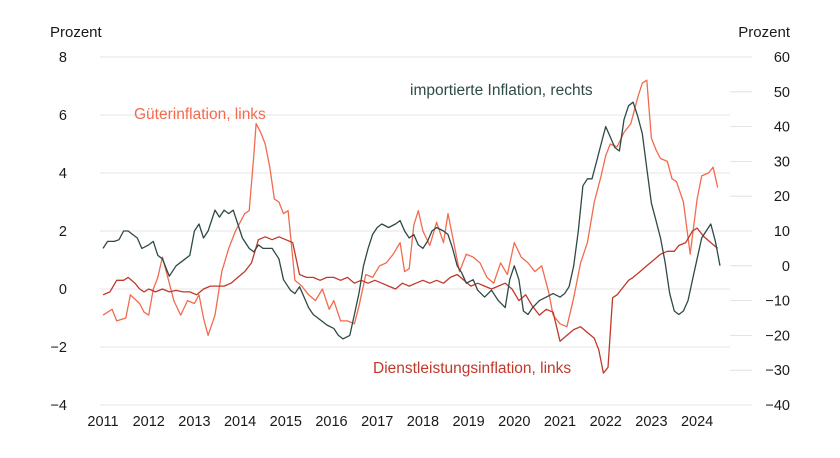  What do you see at coordinates (764, 32) in the screenshot?
I see `right-axis-title: Prozent` at bounding box center [764, 32].